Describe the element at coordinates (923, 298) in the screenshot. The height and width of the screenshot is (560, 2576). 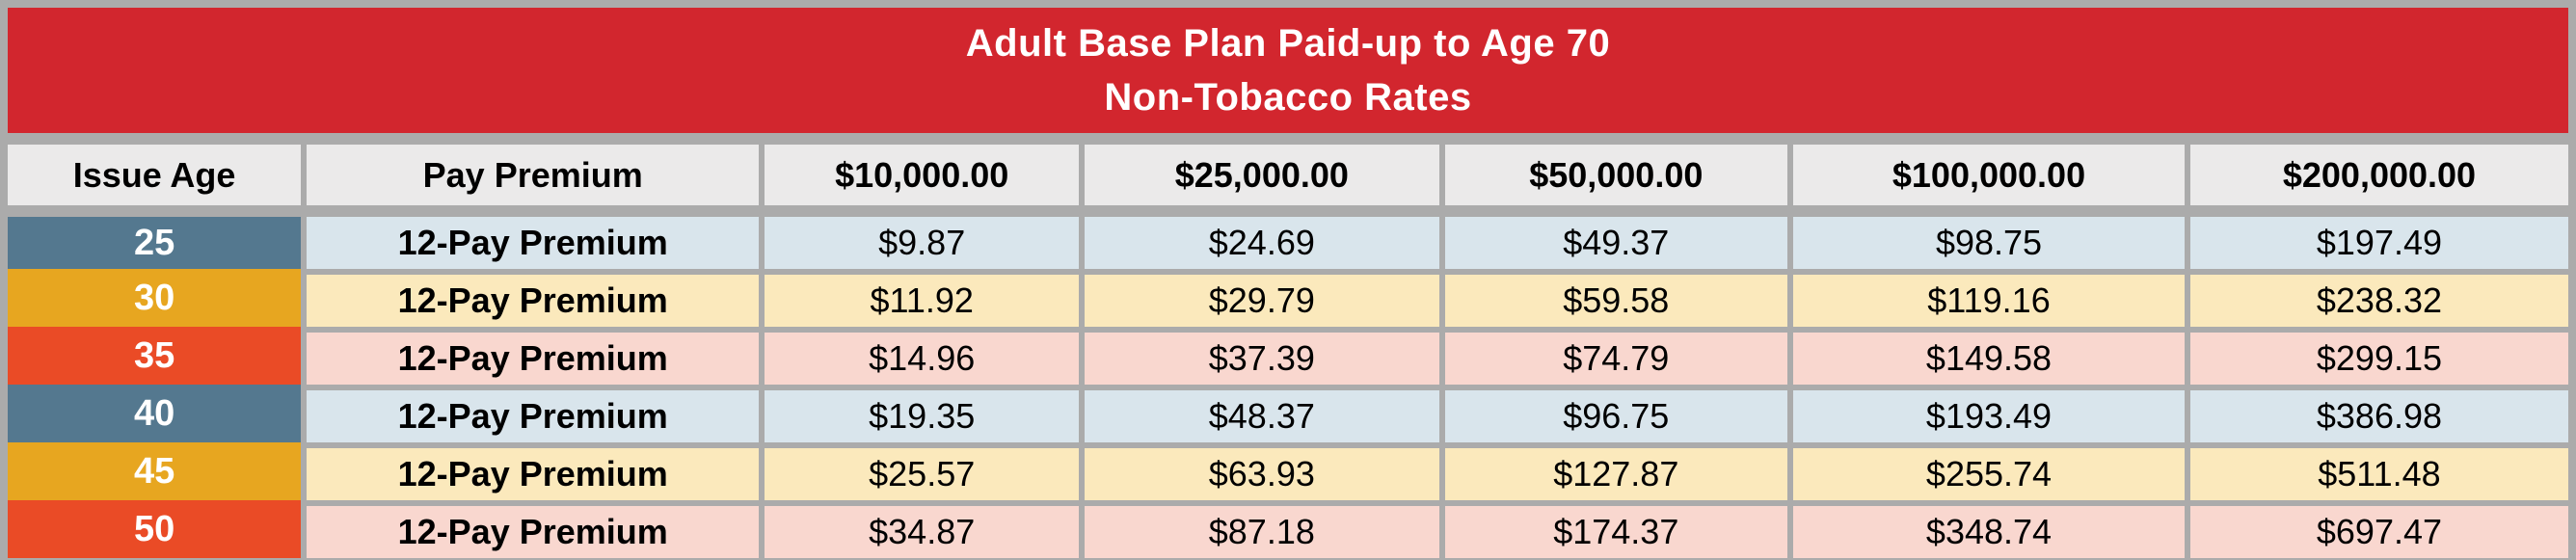
I see `rate-cell: $11.92` at that location.